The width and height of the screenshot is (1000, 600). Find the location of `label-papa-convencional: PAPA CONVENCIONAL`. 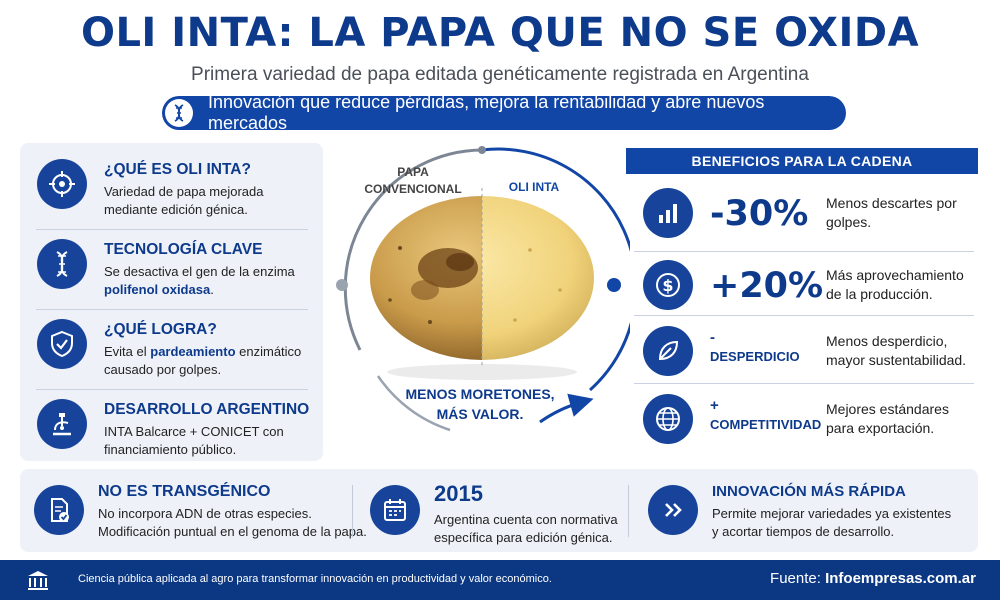

label-papa-convencional: PAPA CONVENCIONAL is located at coordinates (413, 180).